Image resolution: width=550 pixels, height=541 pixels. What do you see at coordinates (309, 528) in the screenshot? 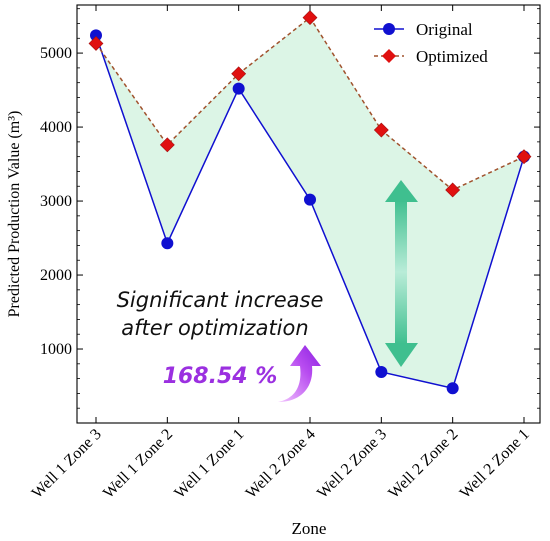
I see `x-axis-label: Zone` at bounding box center [309, 528].